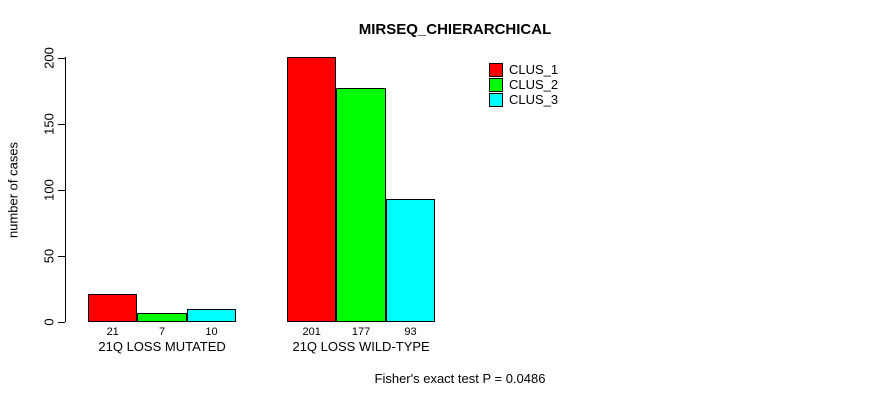  I want to click on chart-title: MIRSEQ_CHIERARCHICAL, so click(455, 29).